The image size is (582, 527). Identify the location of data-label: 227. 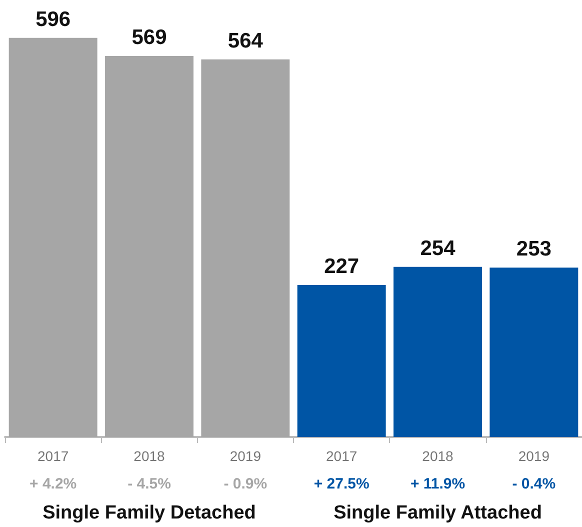
(342, 266).